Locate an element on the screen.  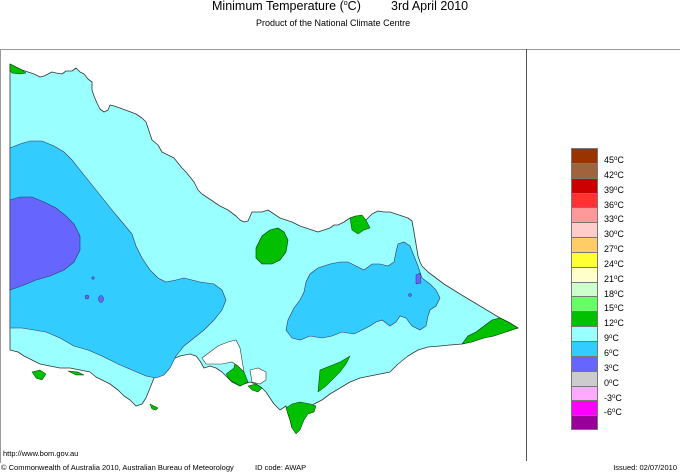
map-title: Minimum Temperature (oC) is located at coordinates (286, 6).